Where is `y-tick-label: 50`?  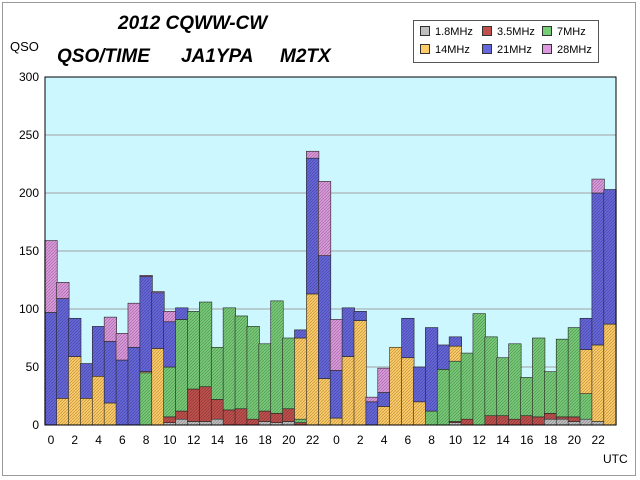 y-tick-label: 50 is located at coordinates (33, 367).